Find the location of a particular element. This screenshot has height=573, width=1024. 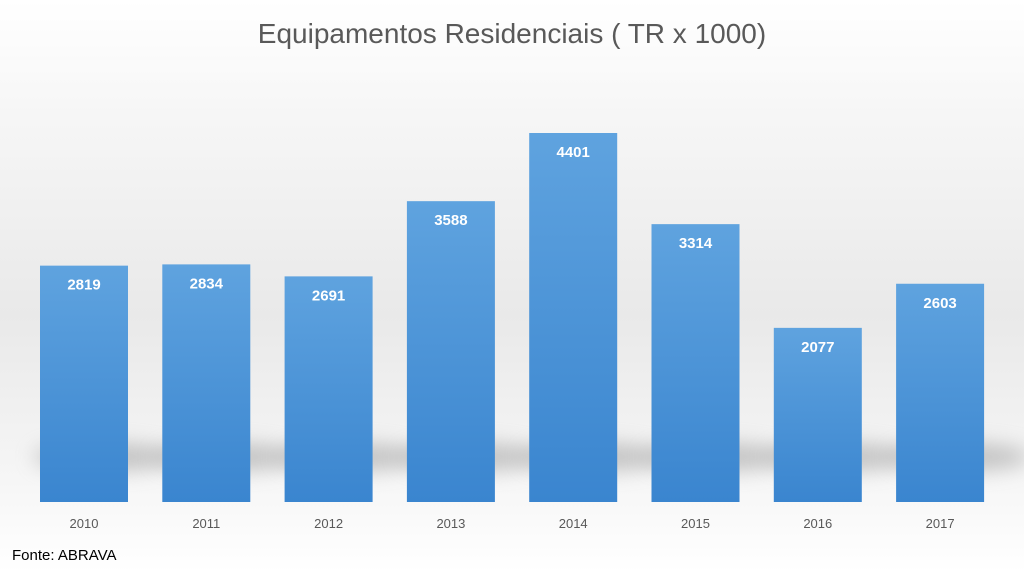

x-tick-label-2016: 2016 is located at coordinates (817, 523).